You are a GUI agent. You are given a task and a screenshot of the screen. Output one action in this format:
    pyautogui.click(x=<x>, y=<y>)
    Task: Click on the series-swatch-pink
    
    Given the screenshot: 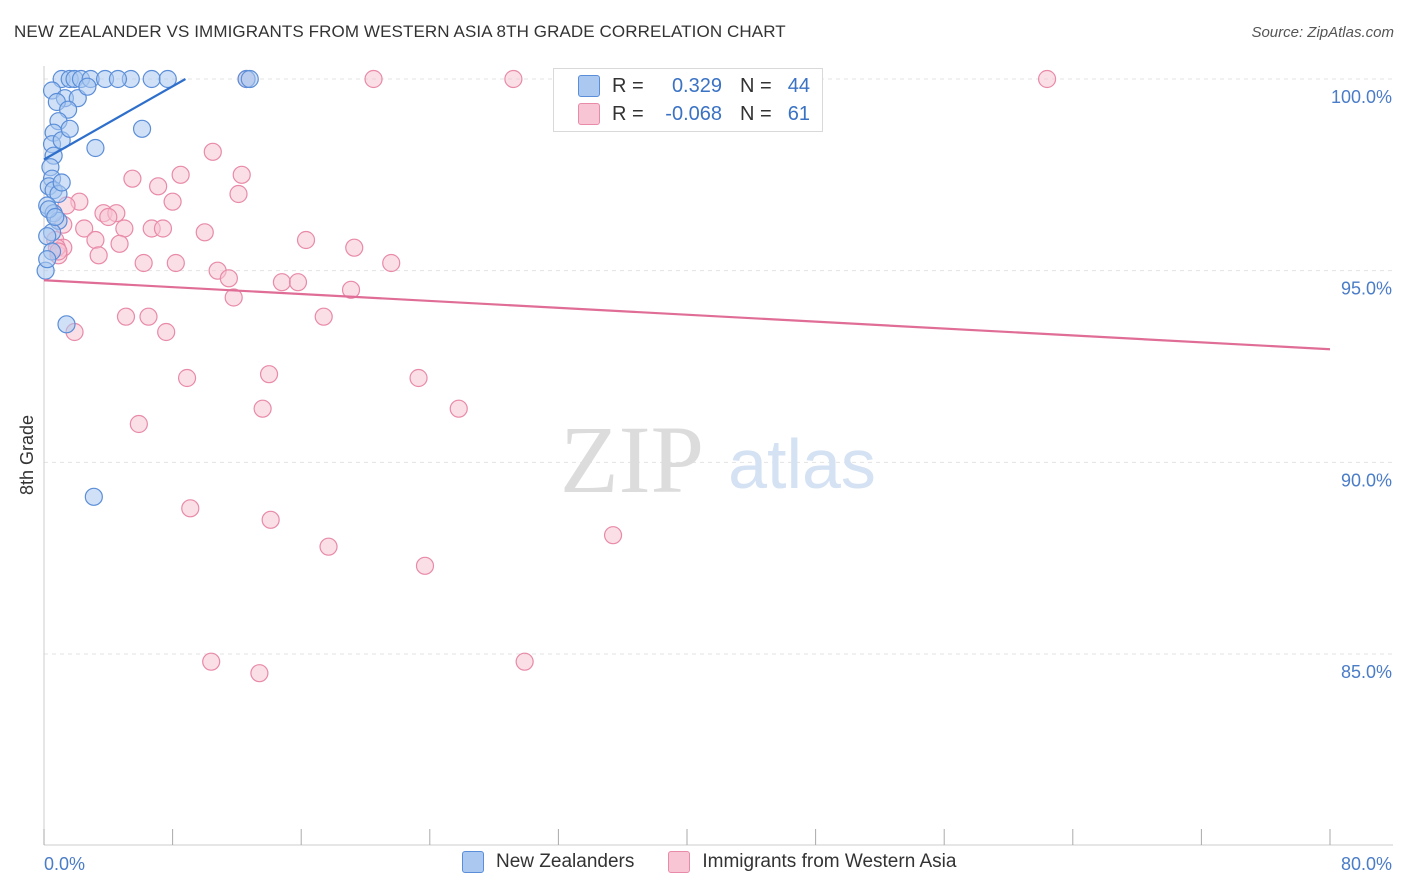 What is the action you would take?
    pyautogui.click(x=679, y=862)
    